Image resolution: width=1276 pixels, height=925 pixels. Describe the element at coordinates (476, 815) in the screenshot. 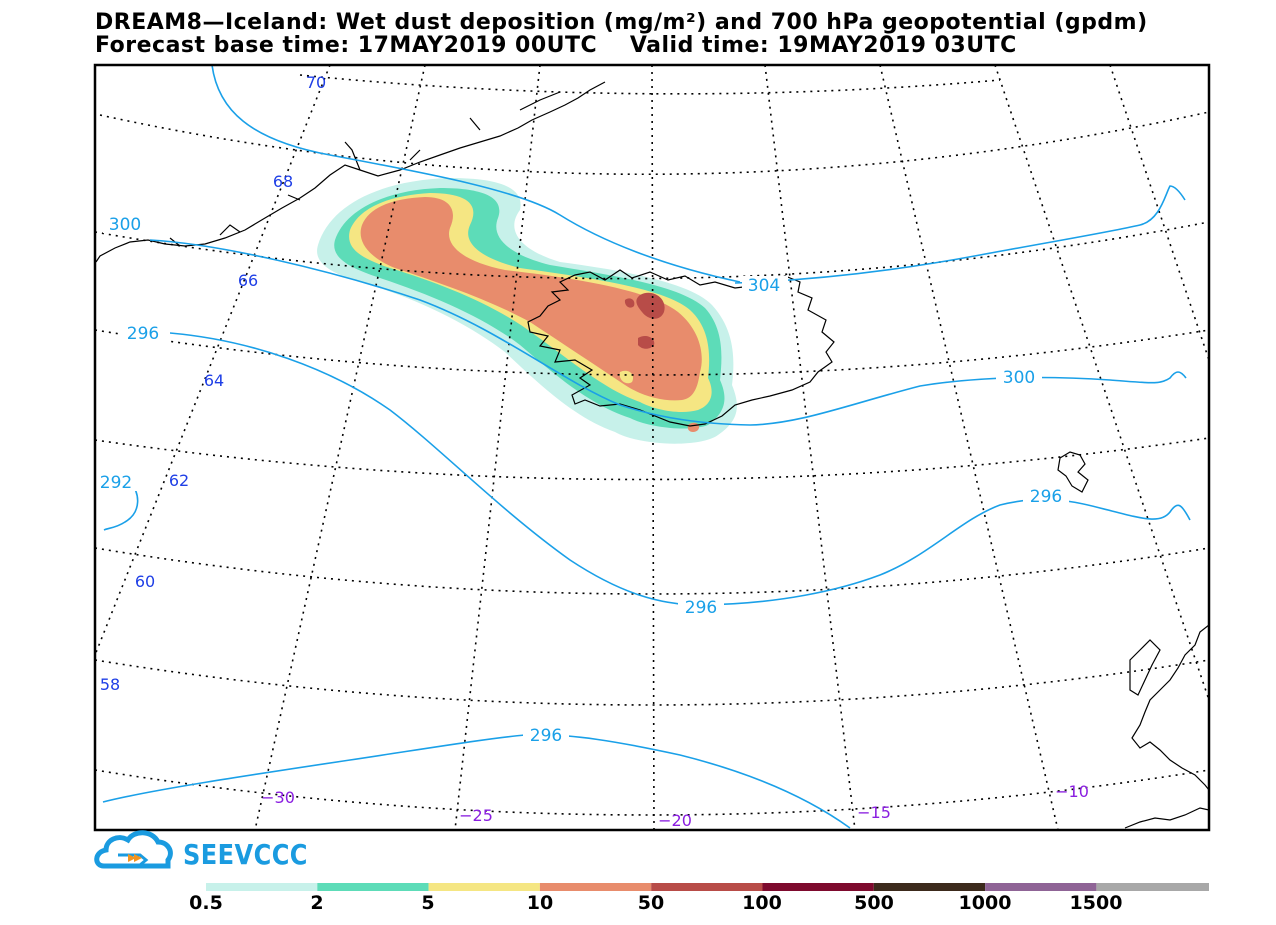

I see `lon-label-25: −25` at that location.